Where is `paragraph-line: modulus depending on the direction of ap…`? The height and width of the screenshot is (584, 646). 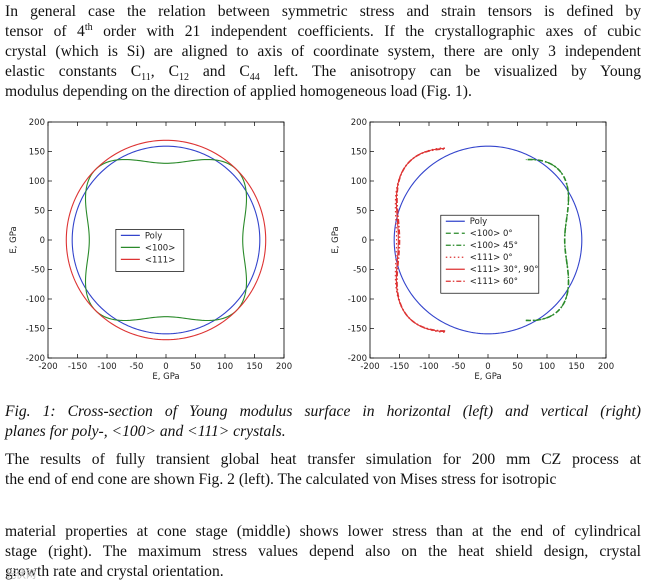 paragraph-line: modulus depending on the direction of ap… is located at coordinates (238, 91).